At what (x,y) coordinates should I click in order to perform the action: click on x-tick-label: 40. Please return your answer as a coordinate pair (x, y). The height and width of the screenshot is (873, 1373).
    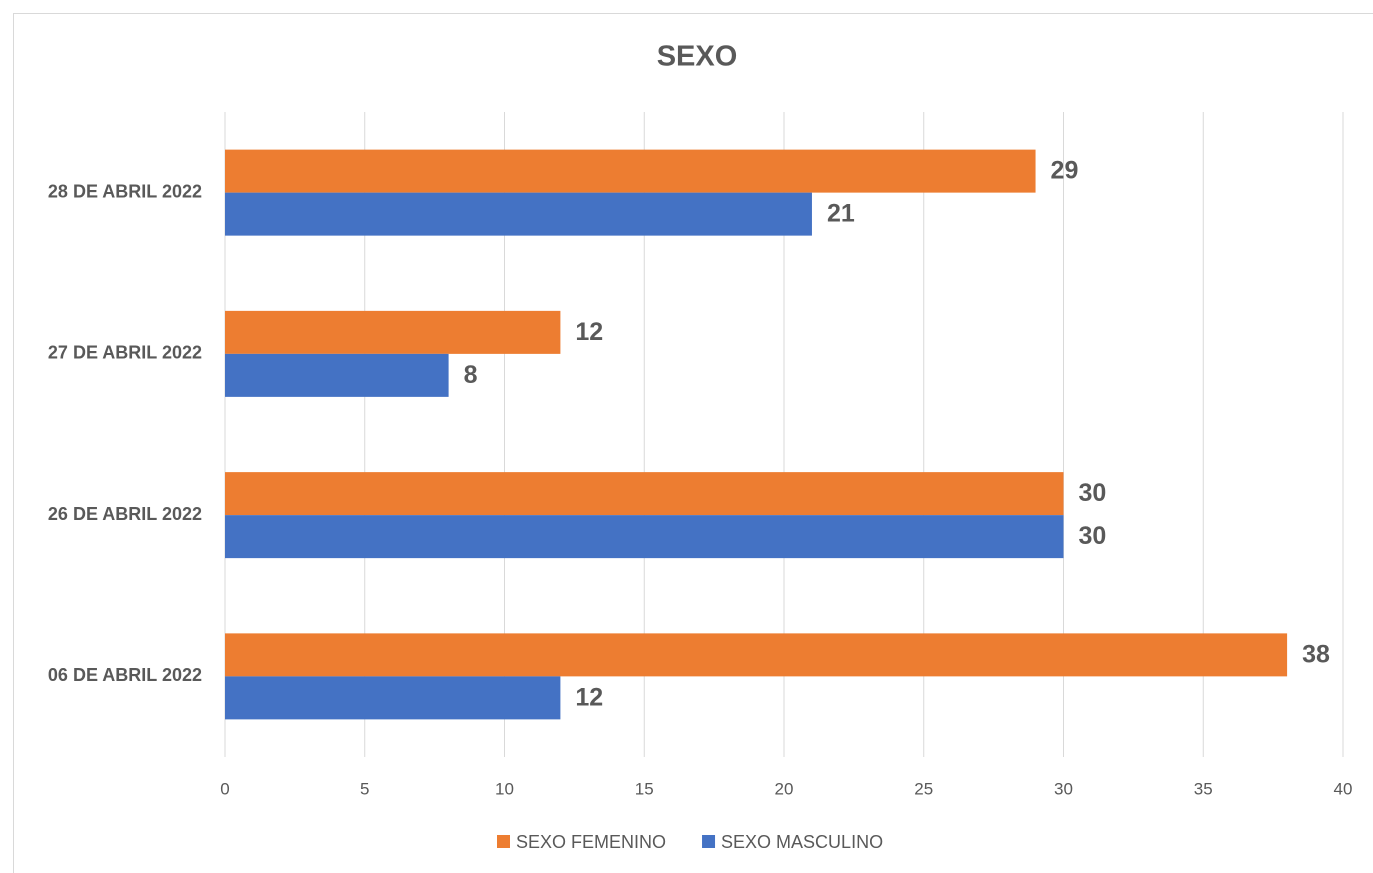
    Looking at the image, I should click on (1343, 788).